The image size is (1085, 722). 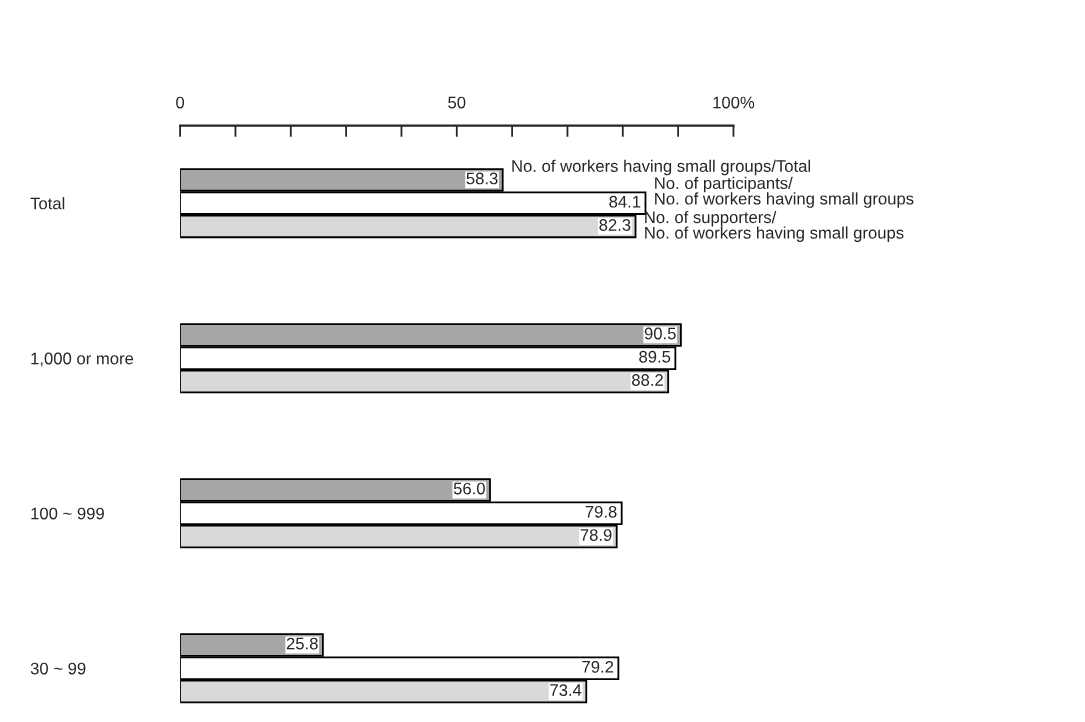 What do you see at coordinates (482, 178) in the screenshot?
I see `data-label: 58.3` at bounding box center [482, 178].